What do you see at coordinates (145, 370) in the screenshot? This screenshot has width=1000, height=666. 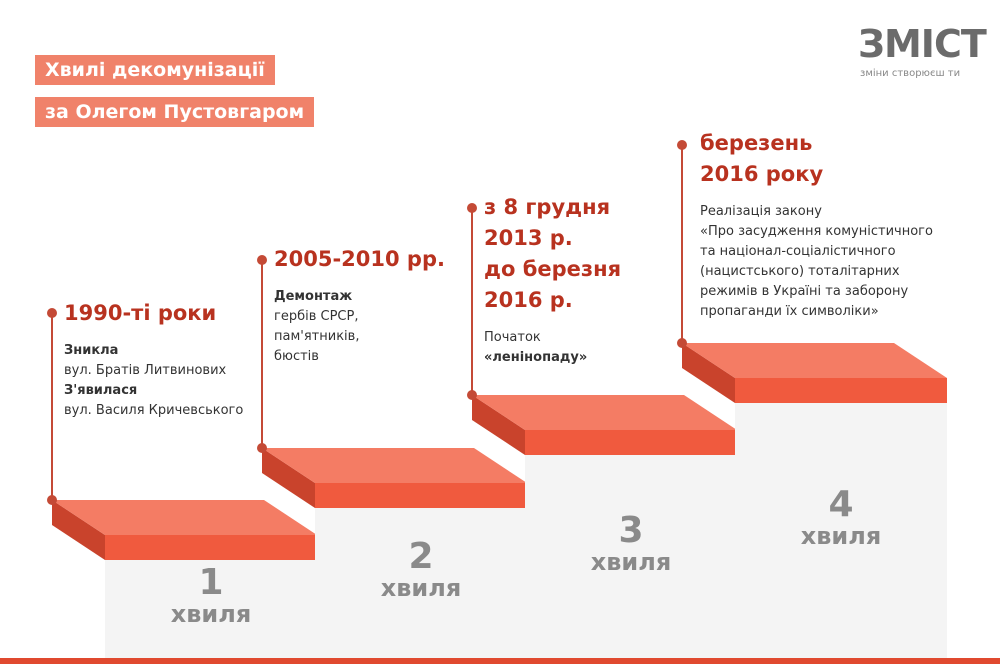 I see `wave-text: вул. Братів Литвинових` at bounding box center [145, 370].